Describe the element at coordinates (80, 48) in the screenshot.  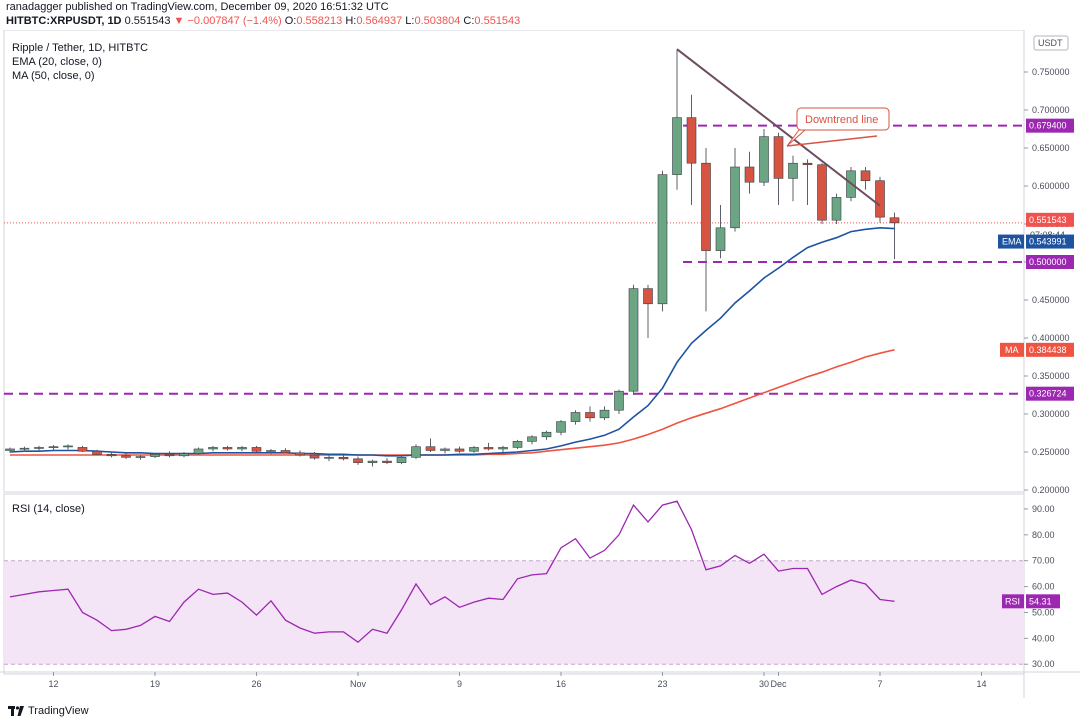
I see `legend-title: Ripple / Tether, 1D, HITBTC` at that location.